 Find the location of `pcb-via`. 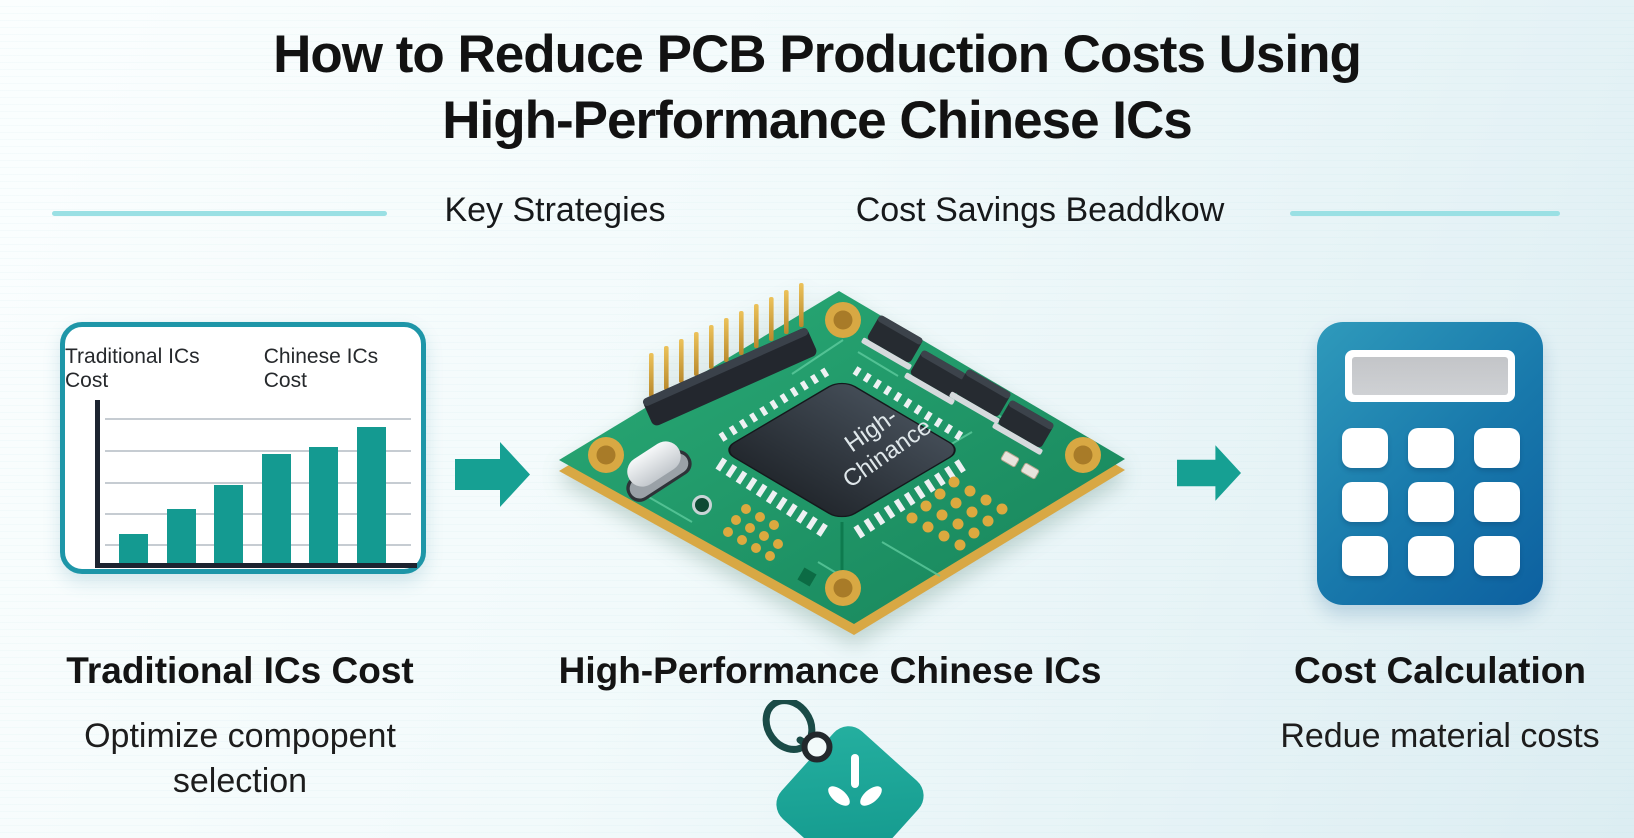

pcb-via is located at coordinates (702, 505).